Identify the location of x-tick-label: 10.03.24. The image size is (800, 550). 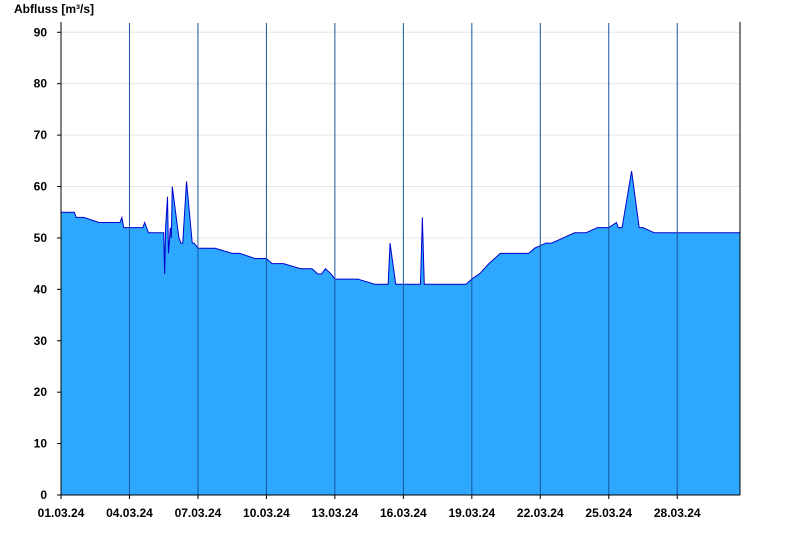
(266, 513).